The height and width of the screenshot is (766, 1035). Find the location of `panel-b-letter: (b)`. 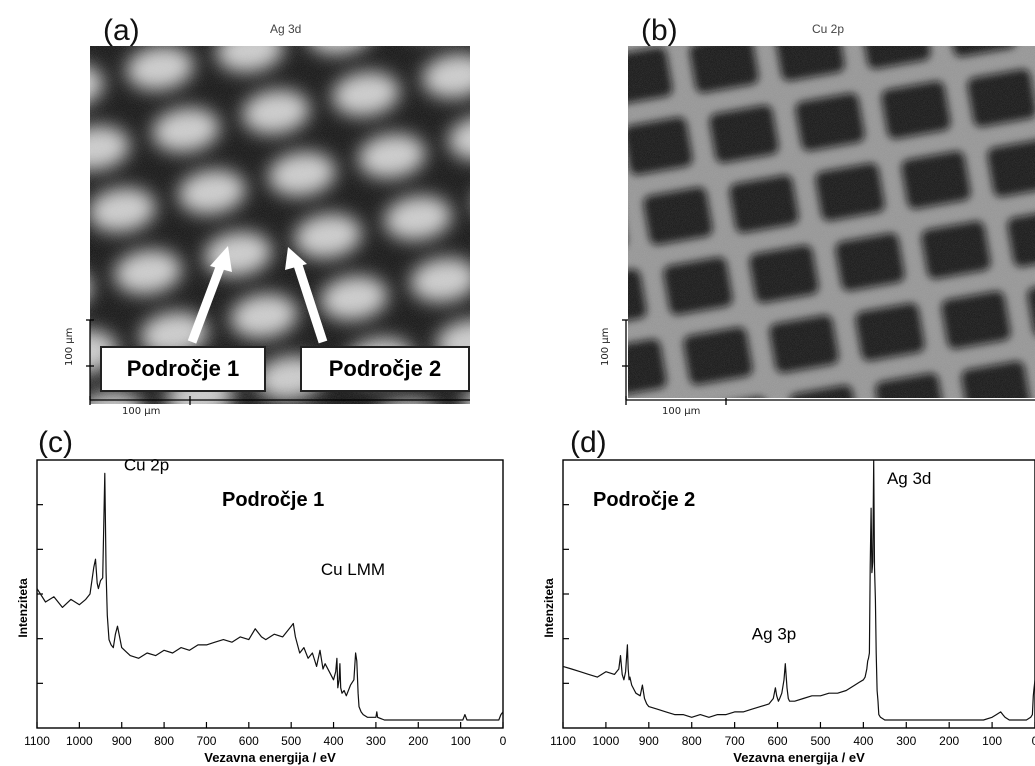

panel-b-letter: (b) is located at coordinates (659, 30).